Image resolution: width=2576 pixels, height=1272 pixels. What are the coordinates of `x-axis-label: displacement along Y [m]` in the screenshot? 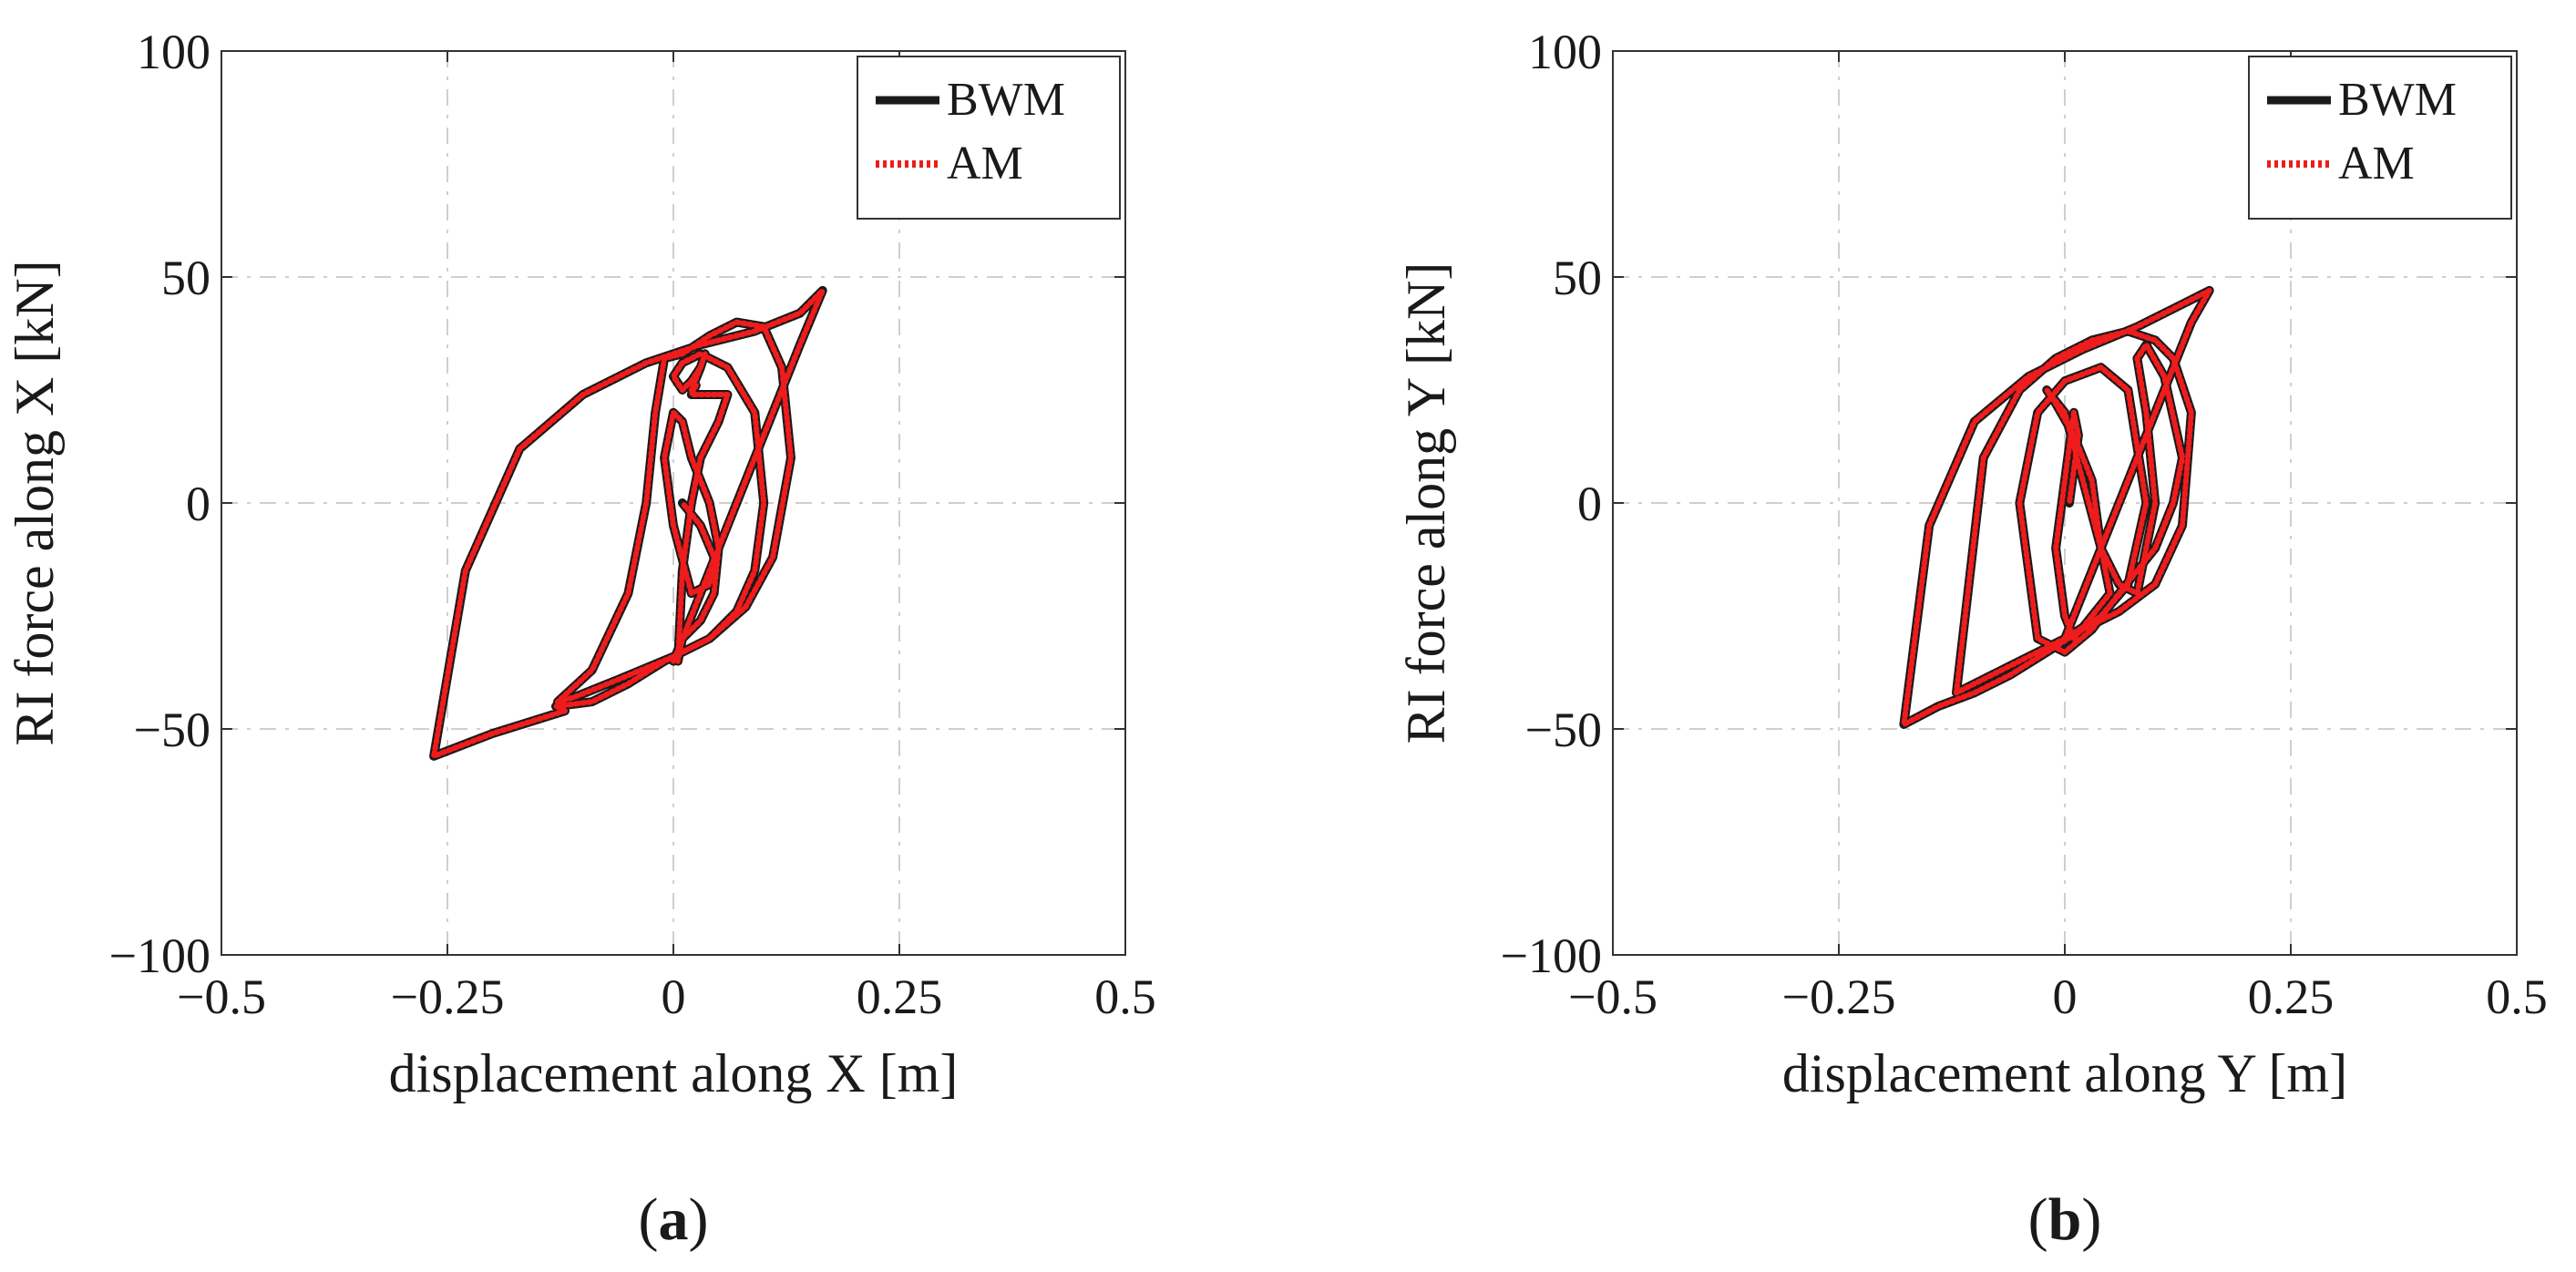 It's located at (2065, 1073).